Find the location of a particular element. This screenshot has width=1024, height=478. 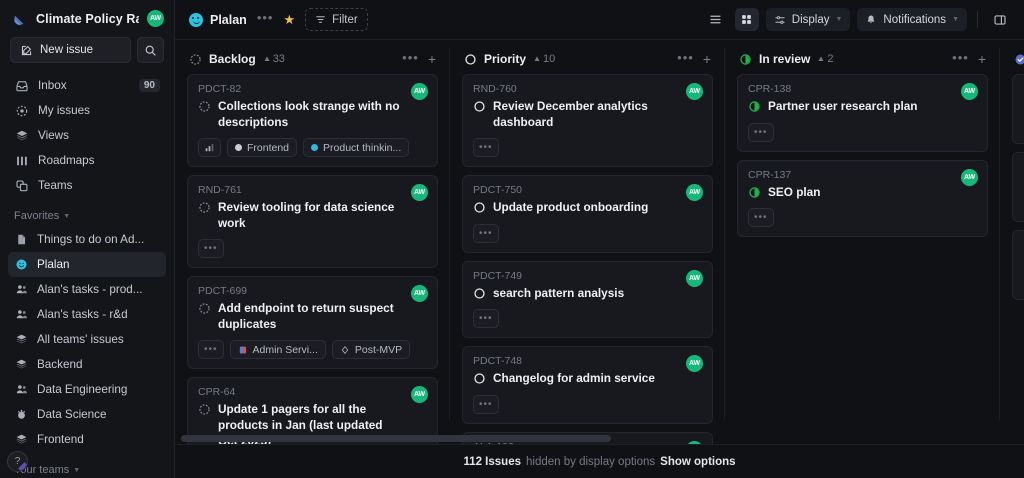

filter-button: Filter is located at coordinates (336, 19).